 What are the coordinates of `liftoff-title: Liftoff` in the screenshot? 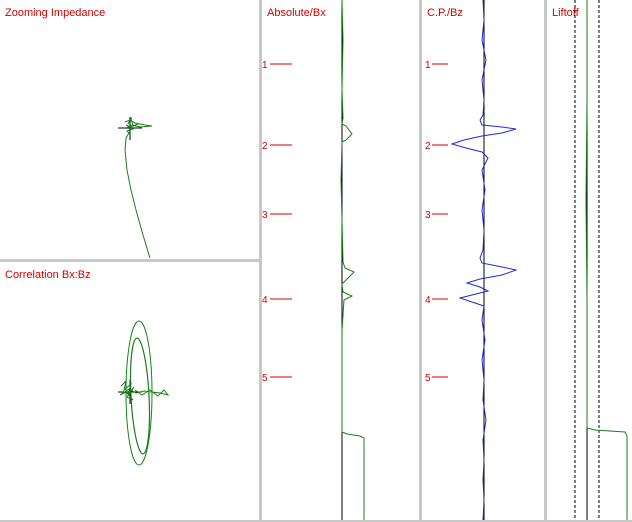 It's located at (565, 13).